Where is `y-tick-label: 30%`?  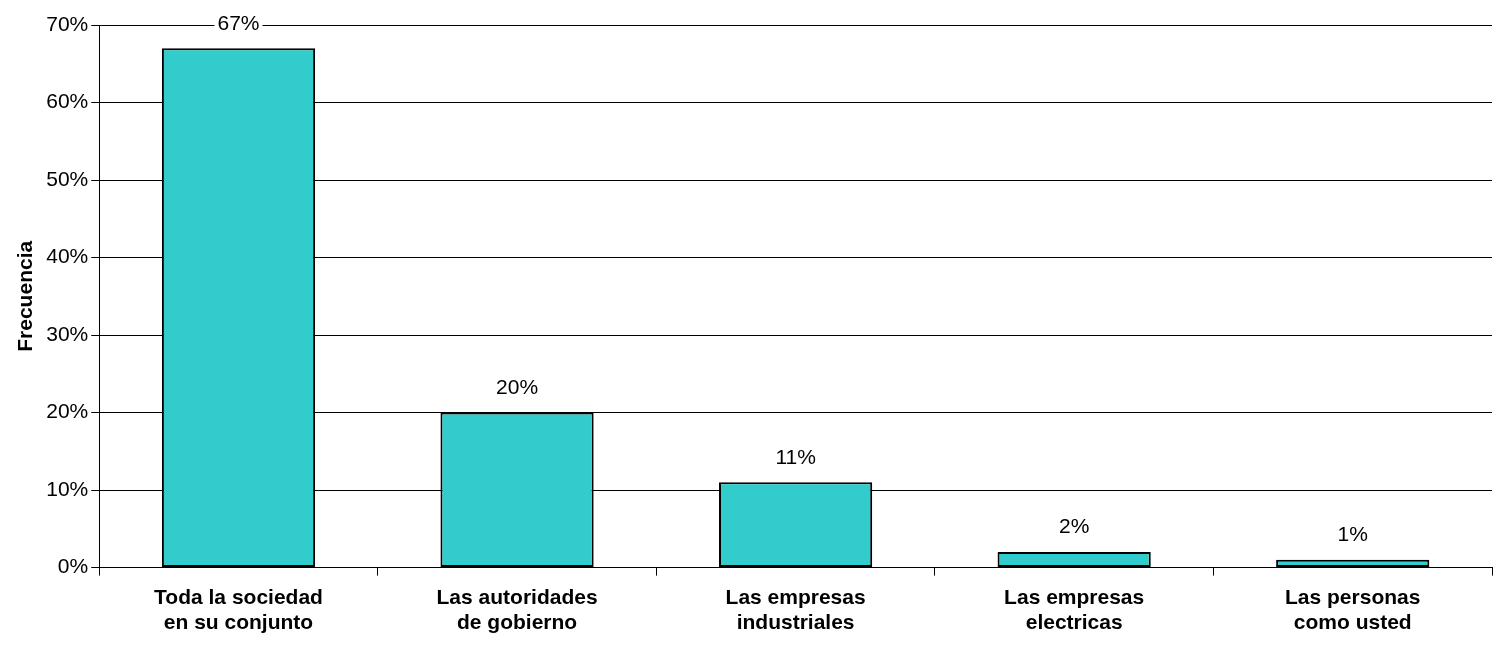
y-tick-label: 30% is located at coordinates (67, 333).